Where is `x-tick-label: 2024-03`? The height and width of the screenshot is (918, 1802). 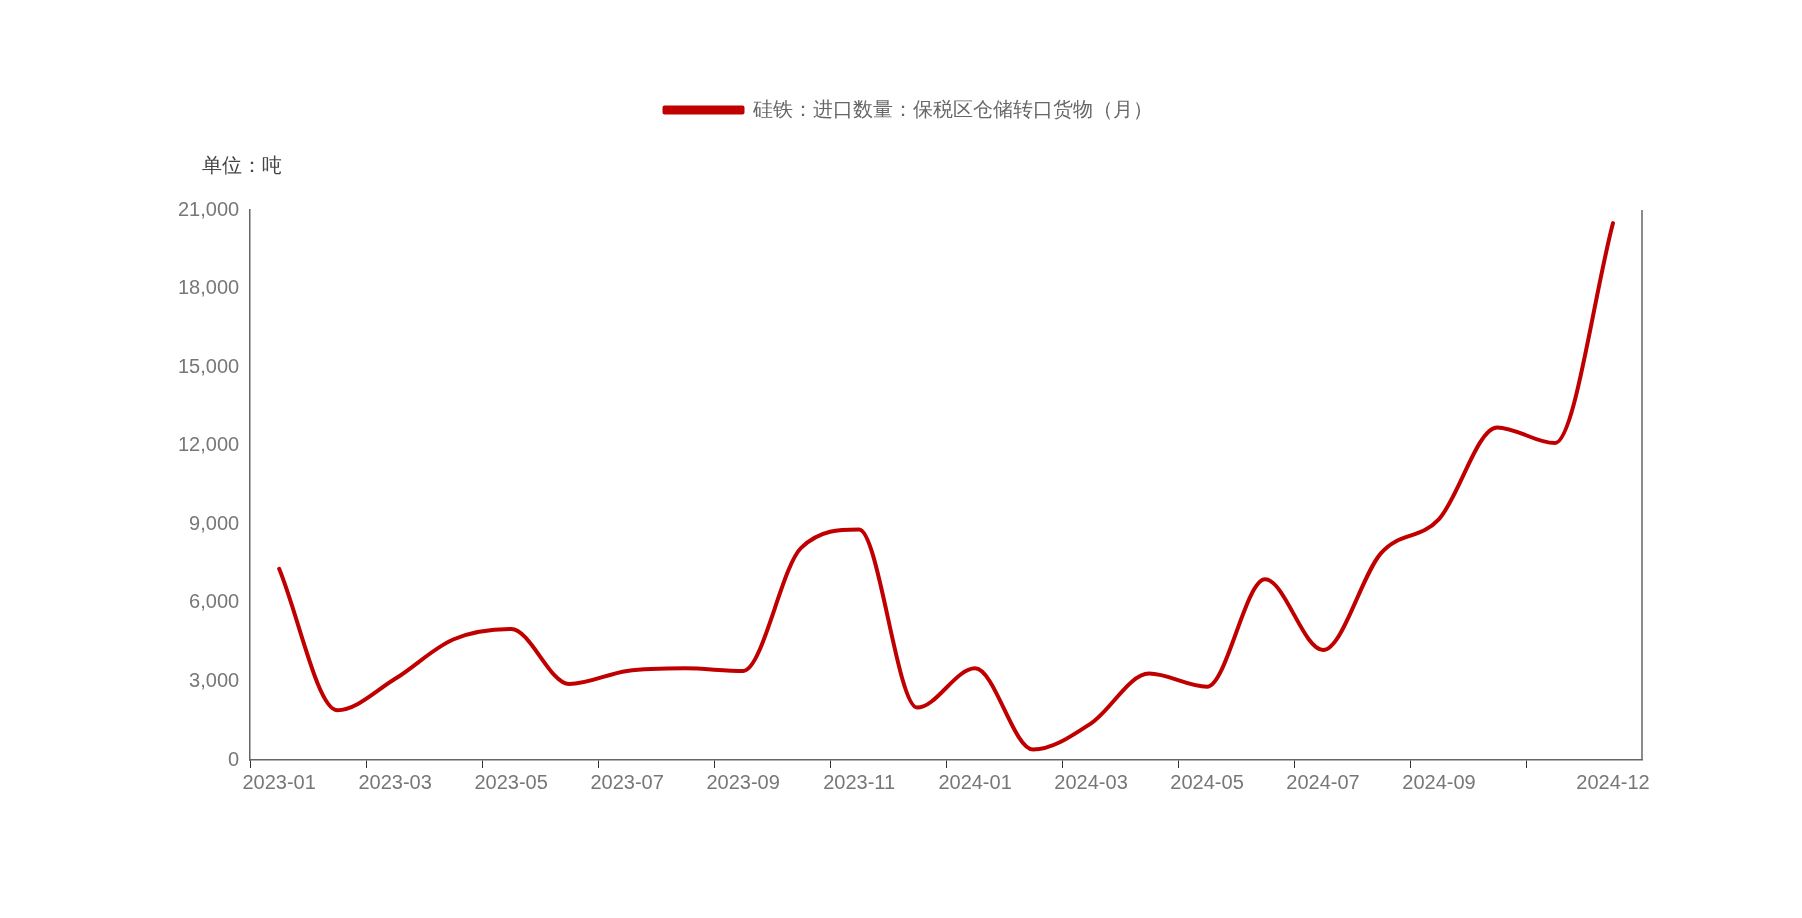
x-tick-label: 2024-03 is located at coordinates (1091, 781).